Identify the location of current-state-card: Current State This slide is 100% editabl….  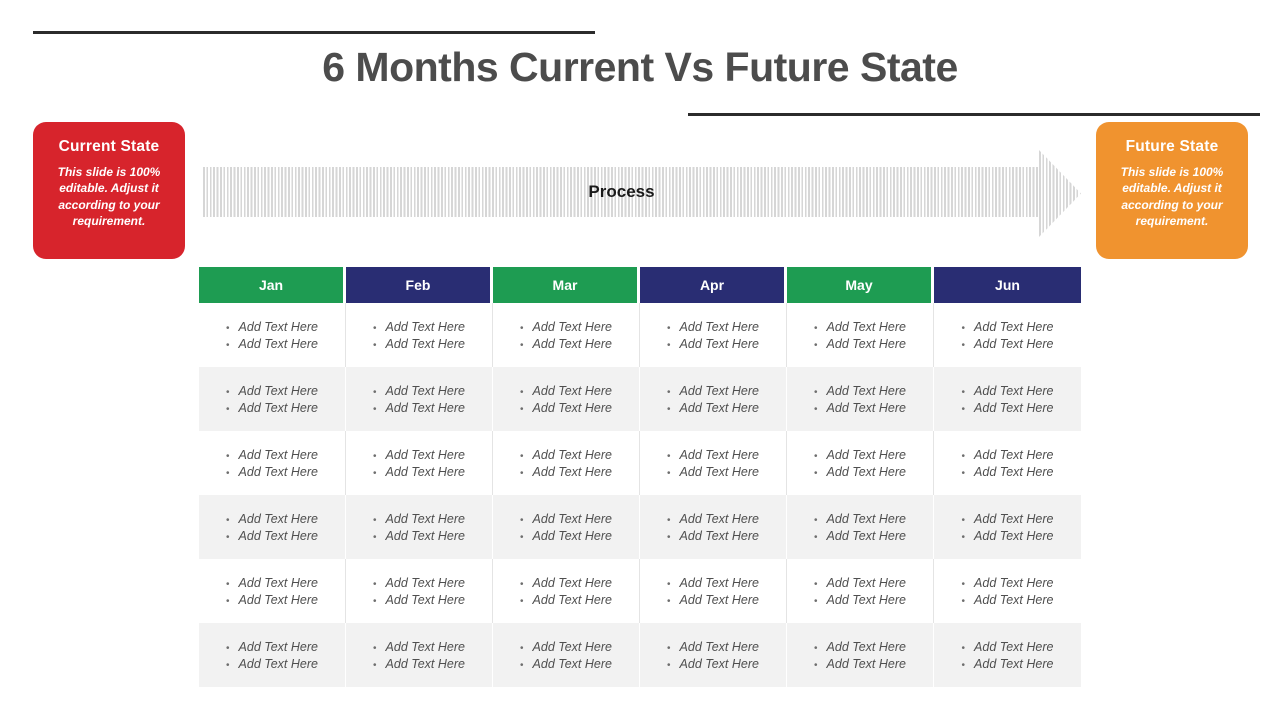
(109, 190).